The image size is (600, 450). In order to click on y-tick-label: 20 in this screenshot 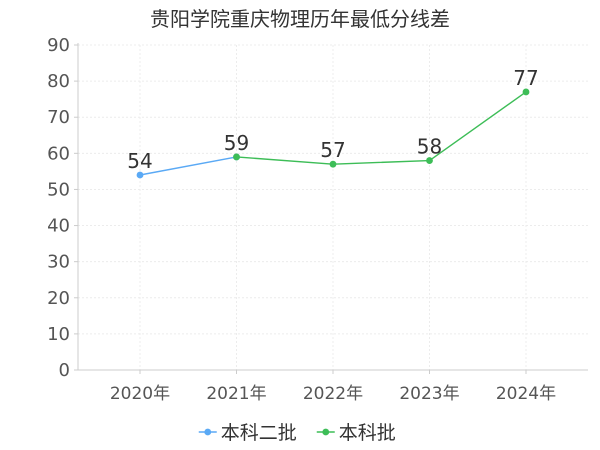, I will do `click(58, 298)`.